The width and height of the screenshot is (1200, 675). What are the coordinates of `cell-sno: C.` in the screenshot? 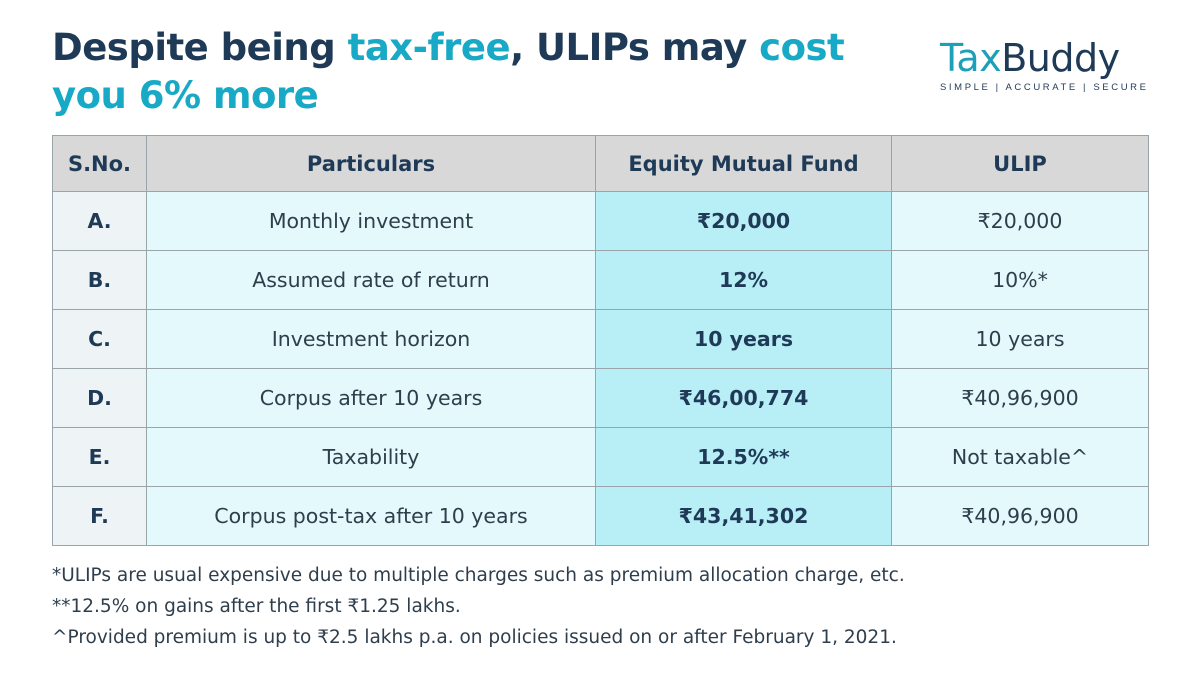 It's located at (99, 339).